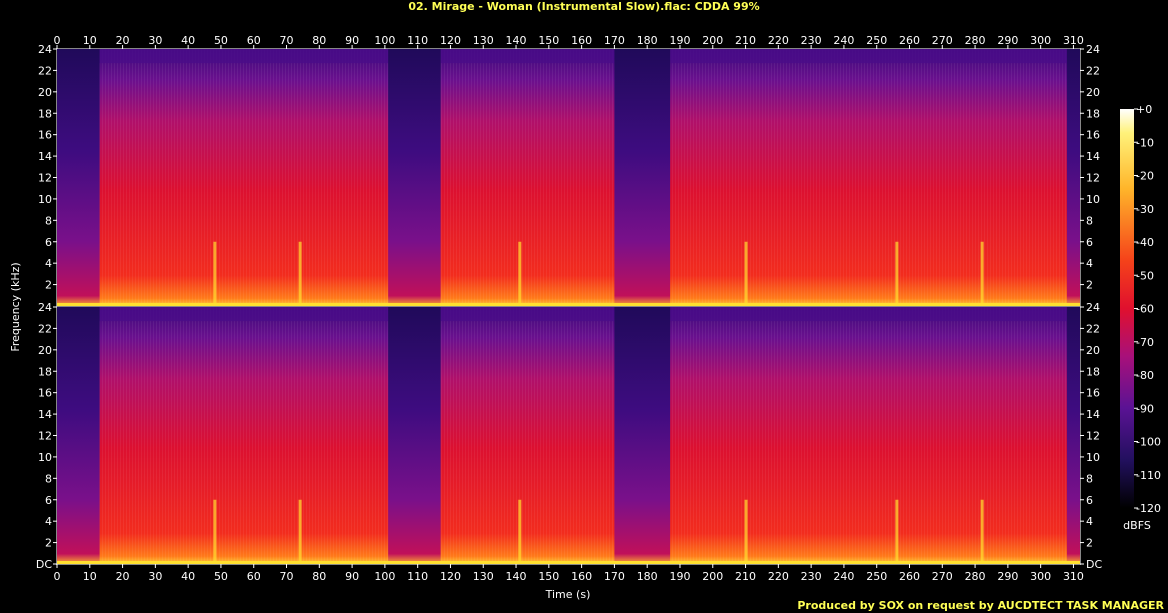 The width and height of the screenshot is (1168, 613). What do you see at coordinates (548, 40) in the screenshot?
I see `x-tick-label: 150` at bounding box center [548, 40].